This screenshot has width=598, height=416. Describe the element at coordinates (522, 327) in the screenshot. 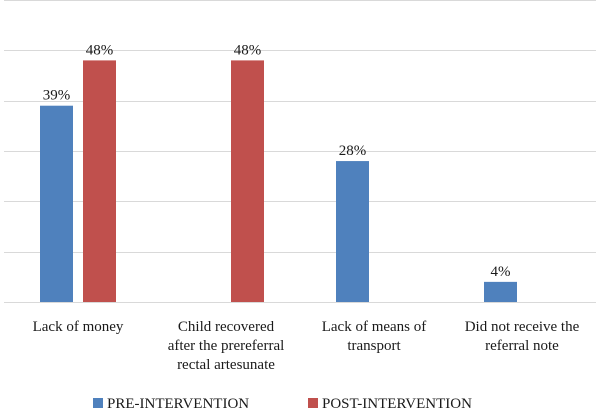

I see `x-tick-label: Did not receive the` at that location.